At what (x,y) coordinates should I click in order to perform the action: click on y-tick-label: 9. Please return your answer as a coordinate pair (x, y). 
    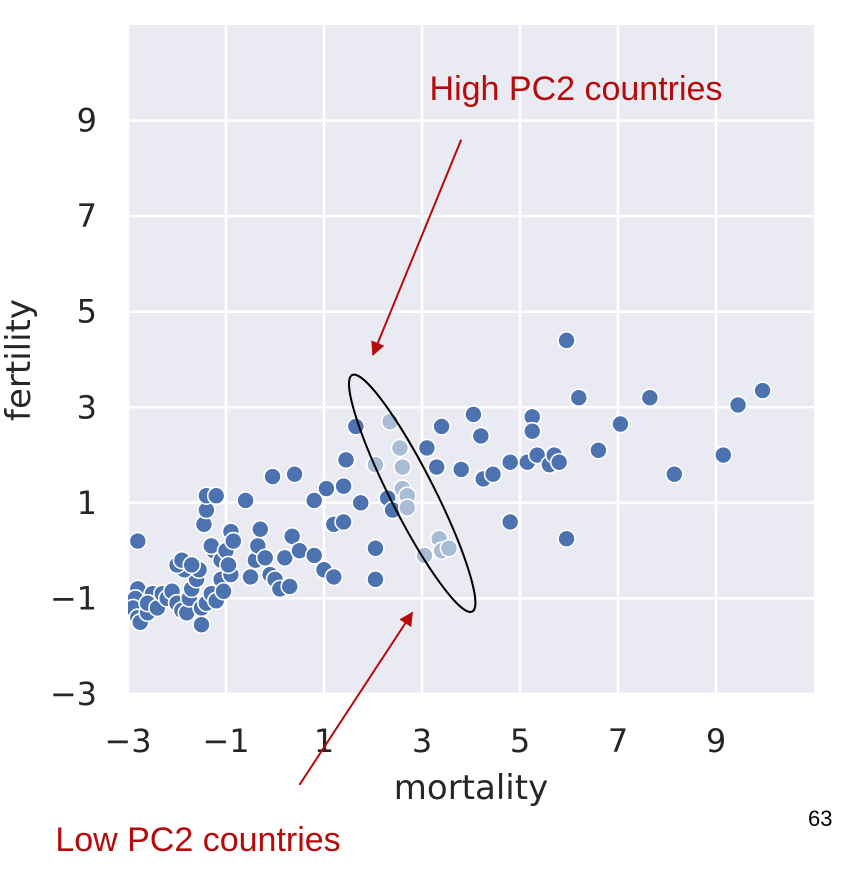
    Looking at the image, I should click on (87, 121).